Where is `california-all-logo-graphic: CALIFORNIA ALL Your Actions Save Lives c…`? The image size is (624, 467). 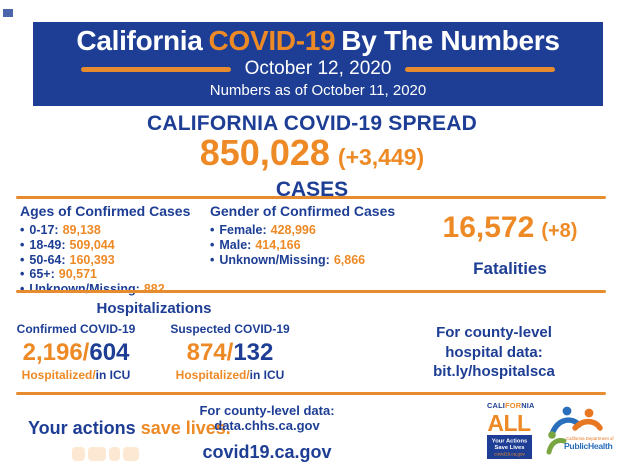 california-all-logo-graphic: CALIFORNIA ALL Your Actions Save Lives c… is located at coordinates (511, 430).